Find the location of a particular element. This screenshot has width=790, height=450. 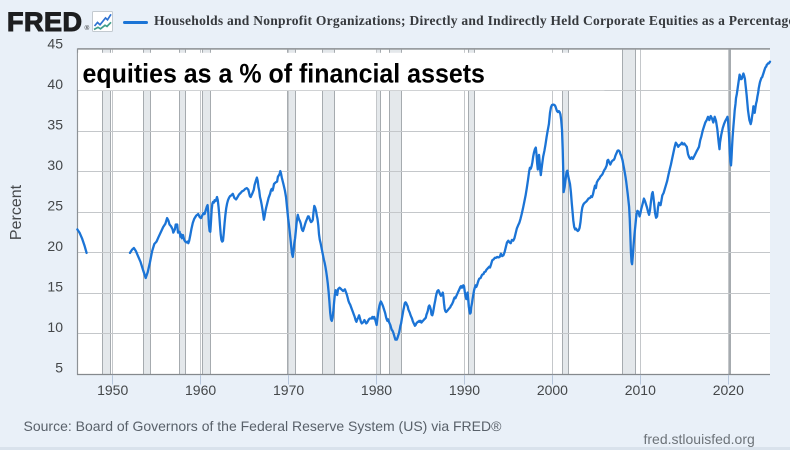

svg-text: 40 is located at coordinates (55, 84).